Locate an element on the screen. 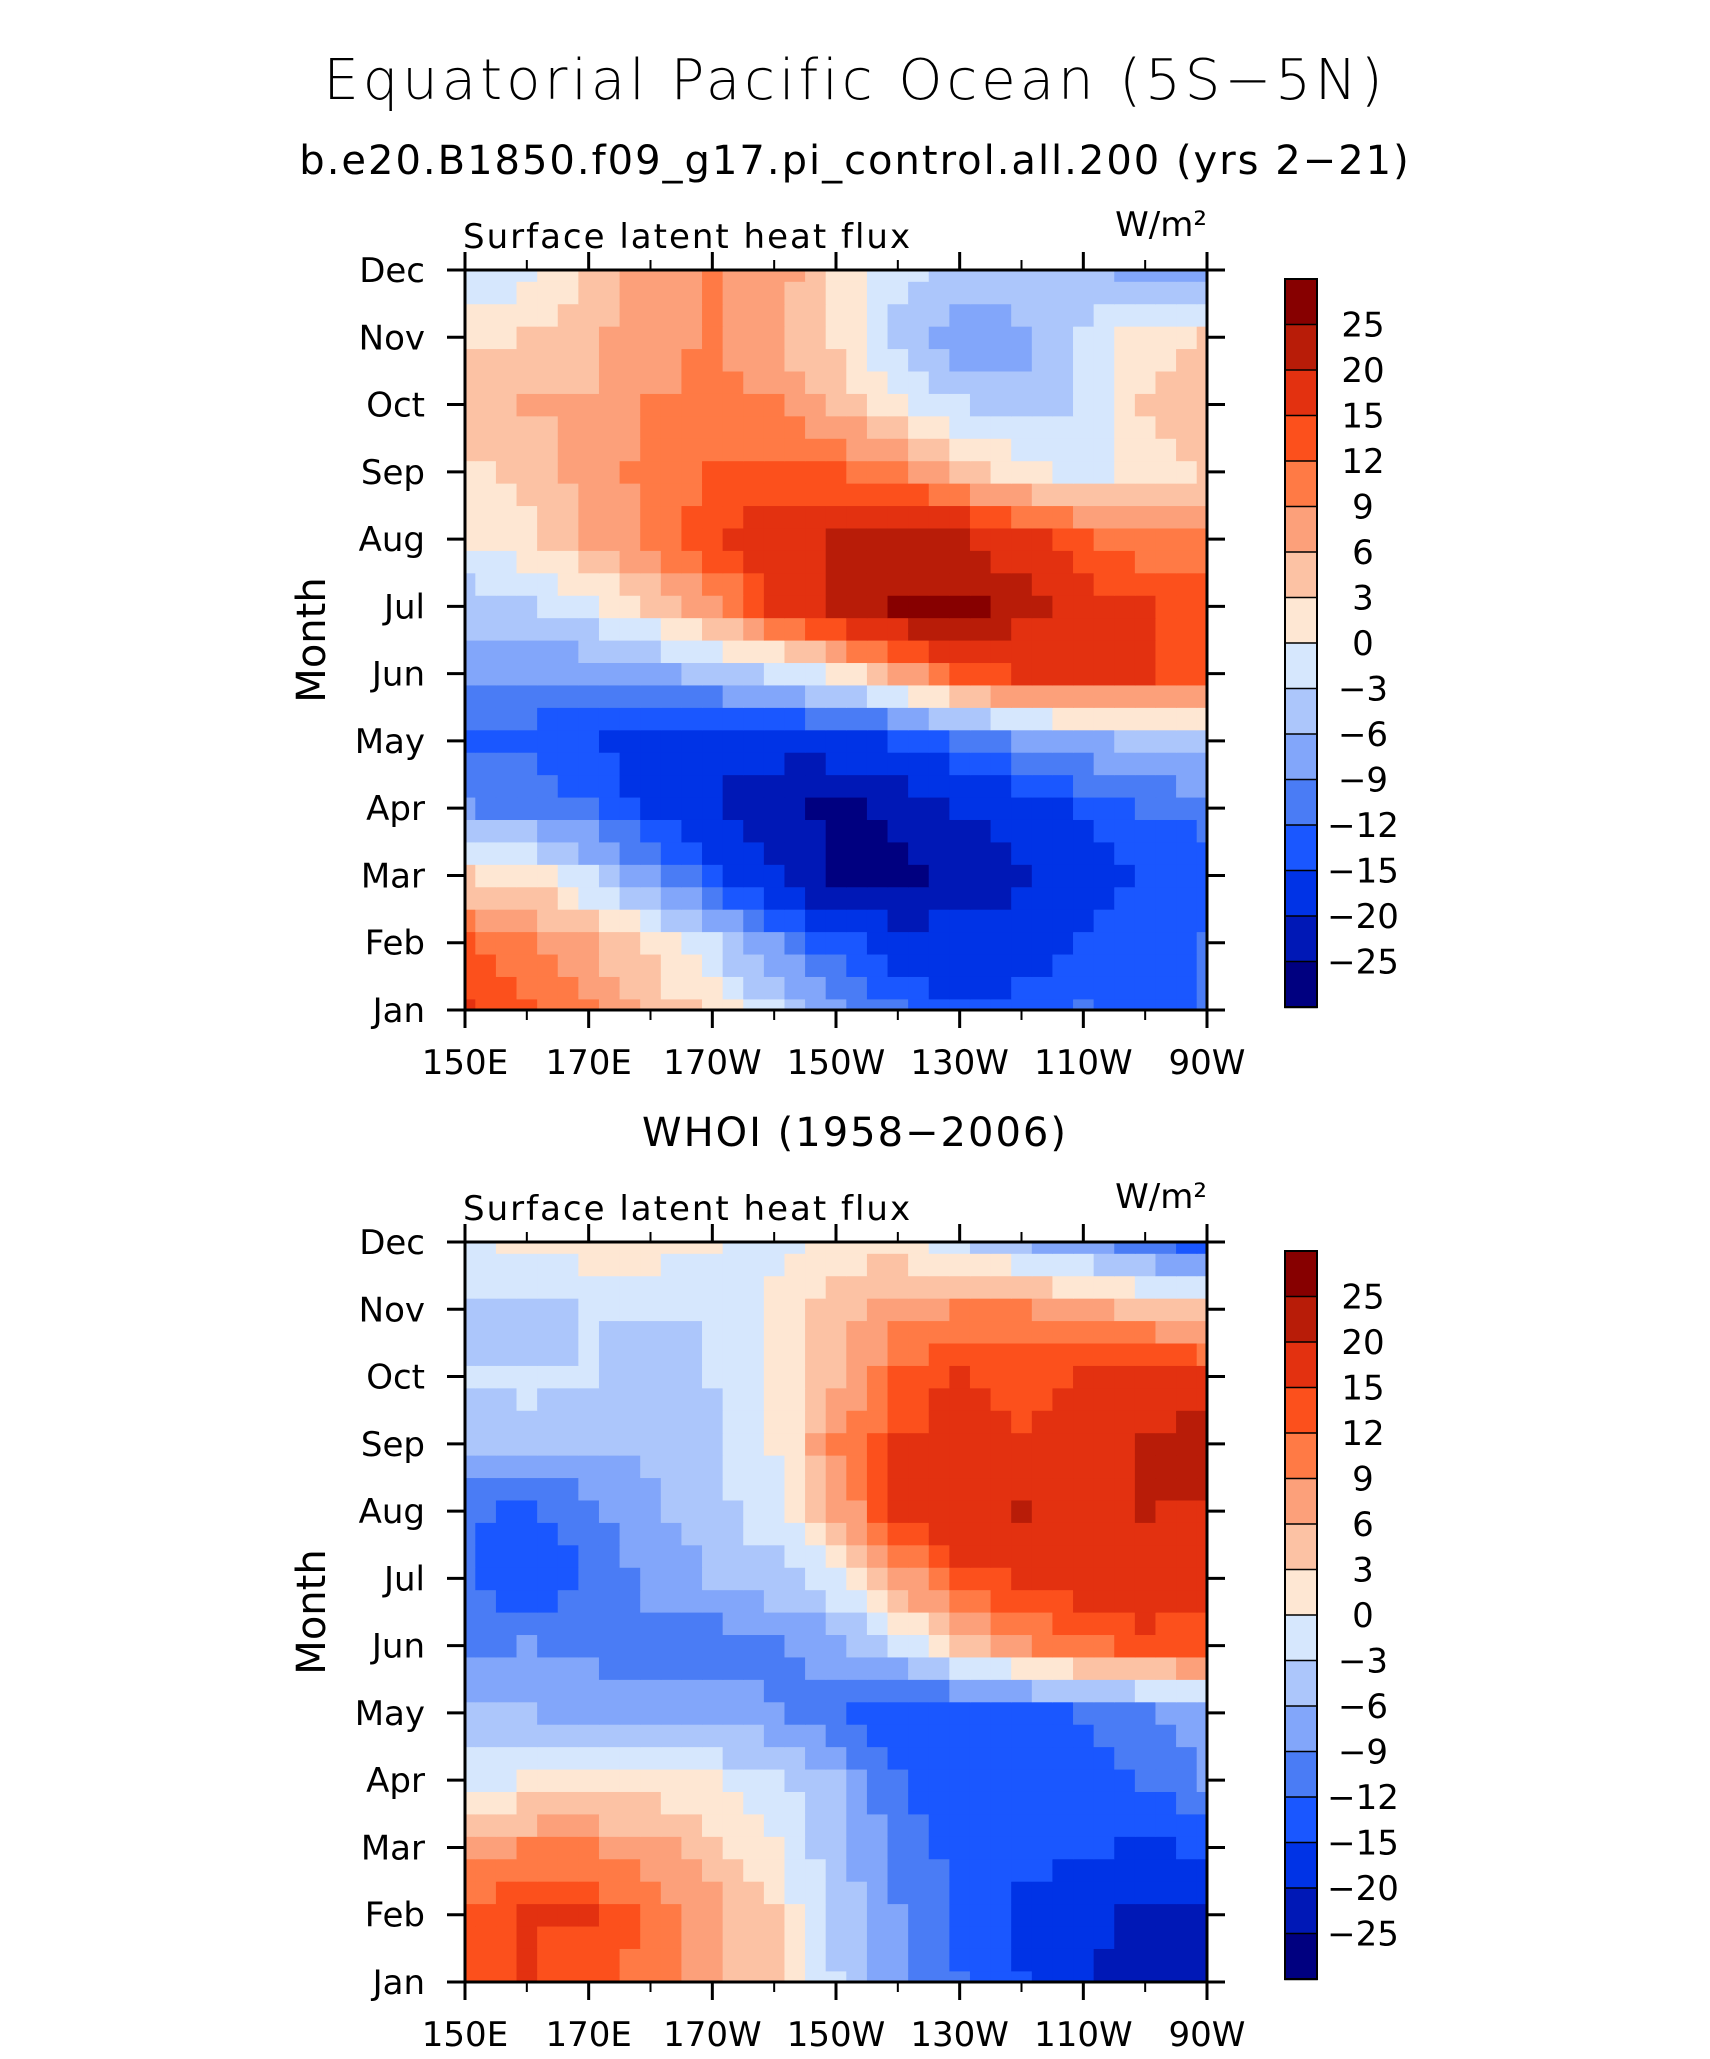 This screenshot has height=2059, width=1710. colorbar-box is located at coordinates (1301, 1547).